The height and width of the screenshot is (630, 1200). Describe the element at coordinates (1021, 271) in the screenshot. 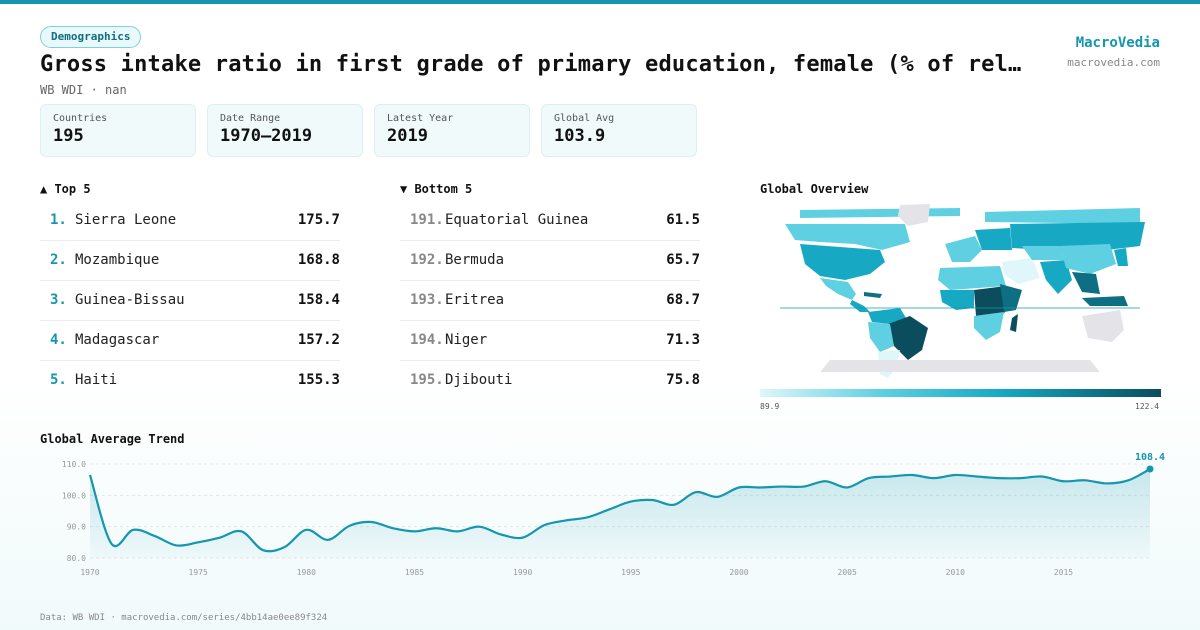

I see `map-region-middle-east` at that location.